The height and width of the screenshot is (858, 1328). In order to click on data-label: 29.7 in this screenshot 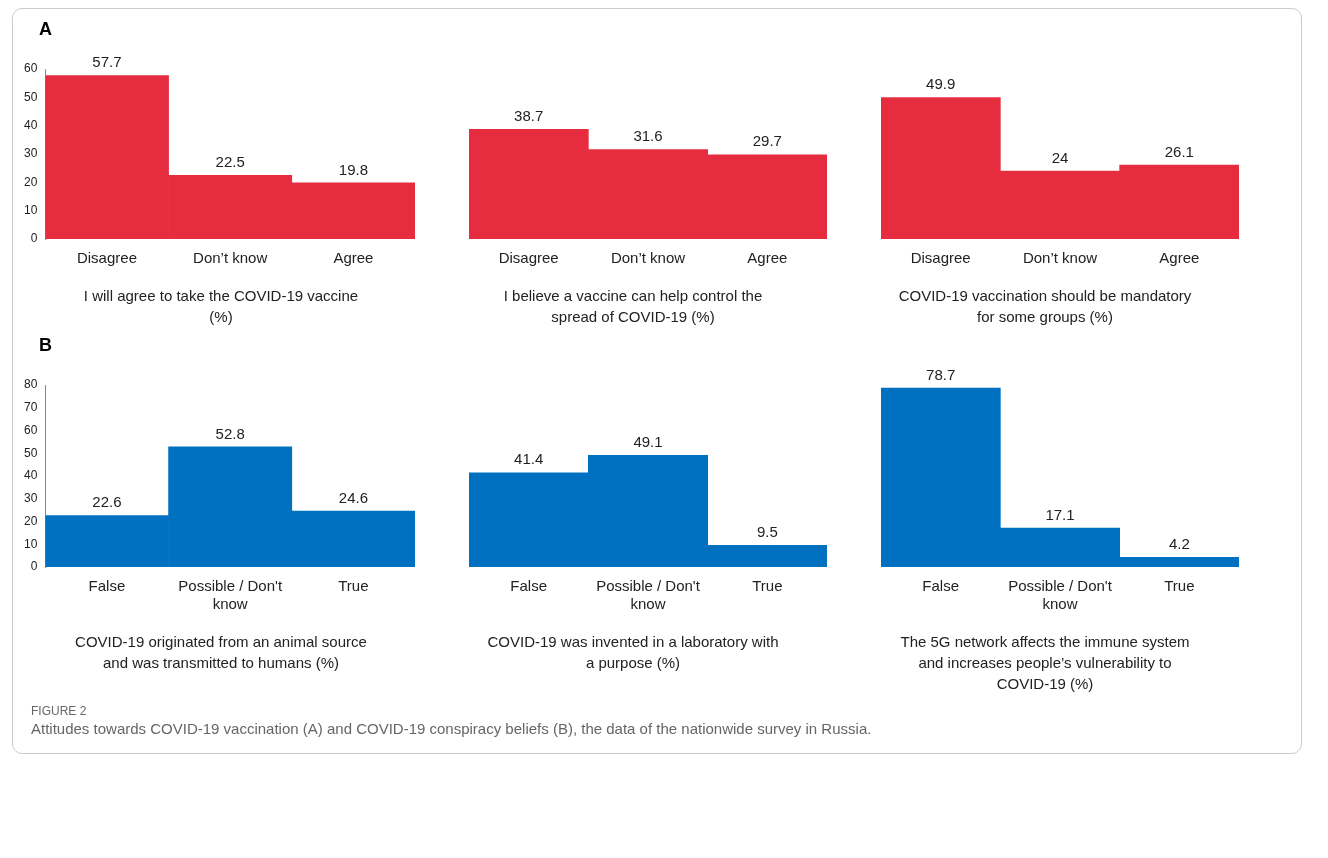, I will do `click(767, 141)`.